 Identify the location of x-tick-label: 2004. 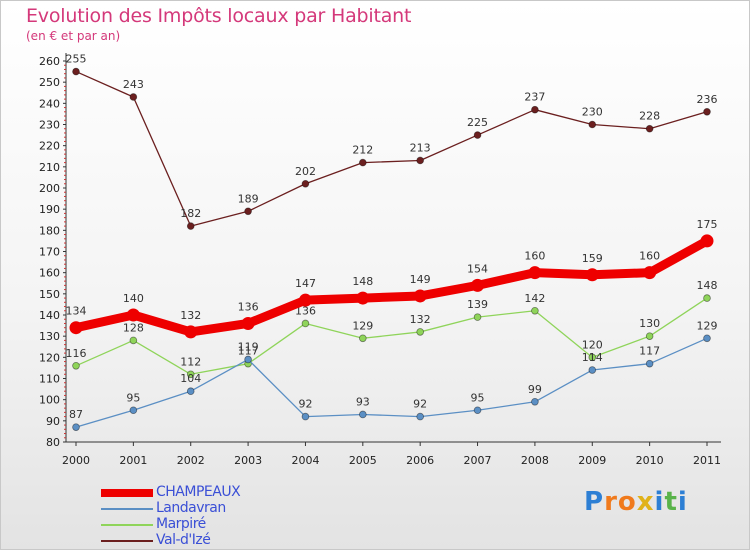
(305, 460).